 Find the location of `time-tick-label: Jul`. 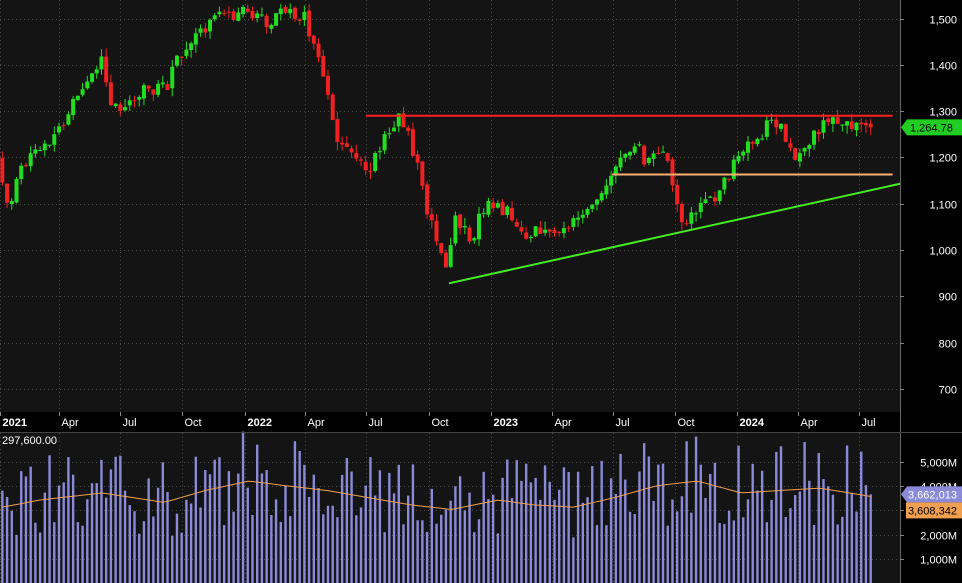

time-tick-label: Jul is located at coordinates (130, 423).